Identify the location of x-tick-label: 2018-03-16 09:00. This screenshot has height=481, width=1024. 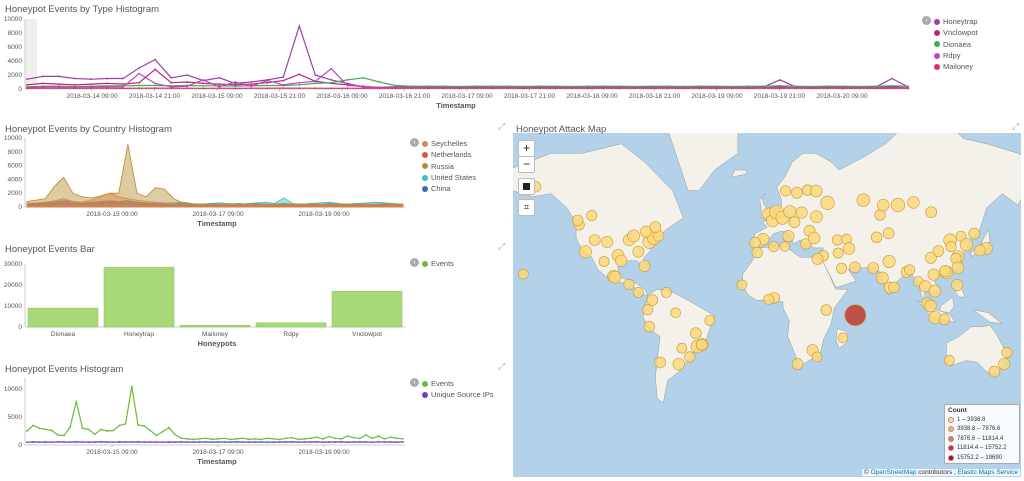
(342, 96).